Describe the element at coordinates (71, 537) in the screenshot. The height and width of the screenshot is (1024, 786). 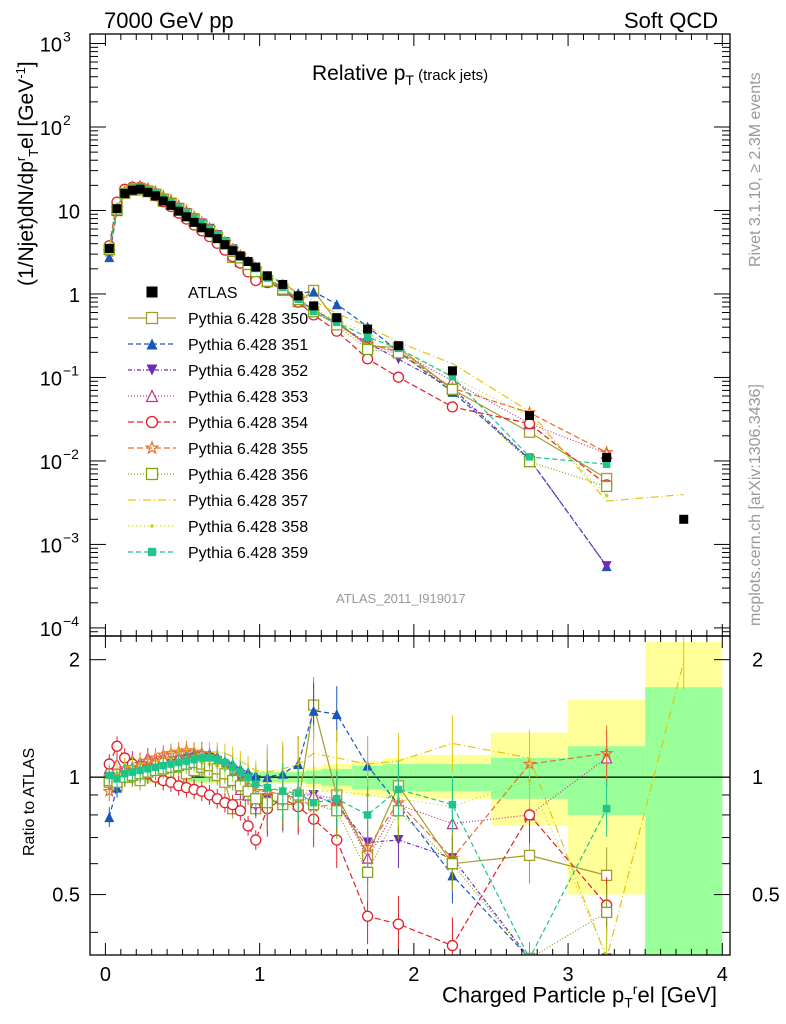
I see `main-y-tick-exponent: −3` at that location.